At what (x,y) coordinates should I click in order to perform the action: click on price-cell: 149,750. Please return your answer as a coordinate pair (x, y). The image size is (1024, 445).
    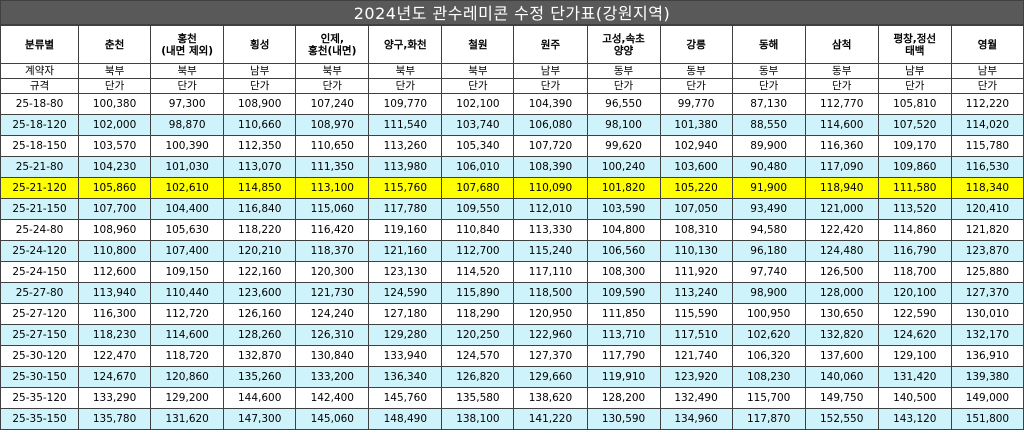
    Looking at the image, I should click on (841, 398).